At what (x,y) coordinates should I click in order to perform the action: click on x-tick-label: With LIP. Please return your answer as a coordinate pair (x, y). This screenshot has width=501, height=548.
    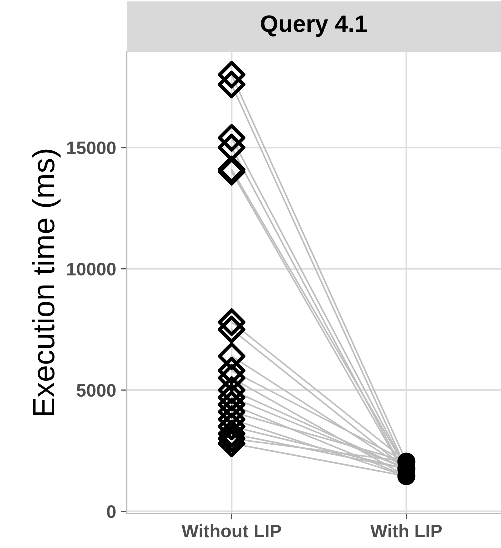
    Looking at the image, I should click on (406, 531).